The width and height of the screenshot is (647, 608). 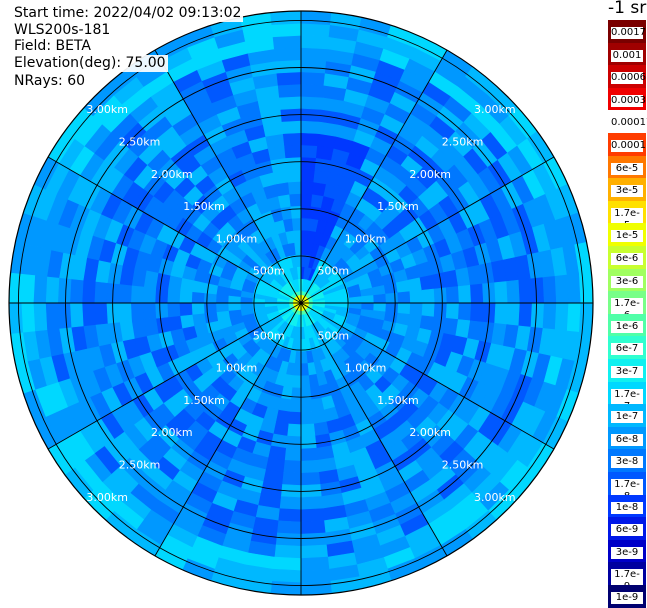 What do you see at coordinates (627, 462) in the screenshot?
I see `colorbar-label: 3e-8` at bounding box center [627, 462].